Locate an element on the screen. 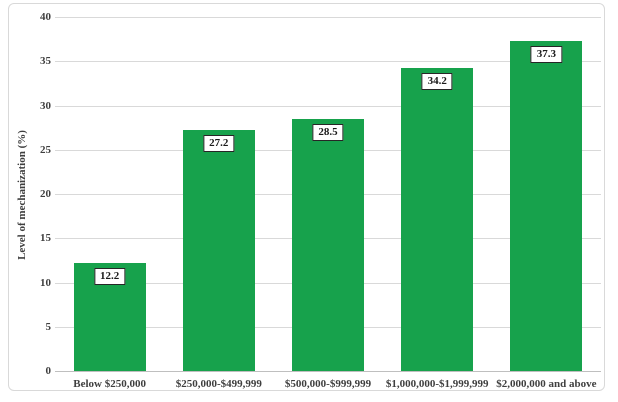 The width and height of the screenshot is (618, 402). y-tick-label: 40 is located at coordinates (45, 17).